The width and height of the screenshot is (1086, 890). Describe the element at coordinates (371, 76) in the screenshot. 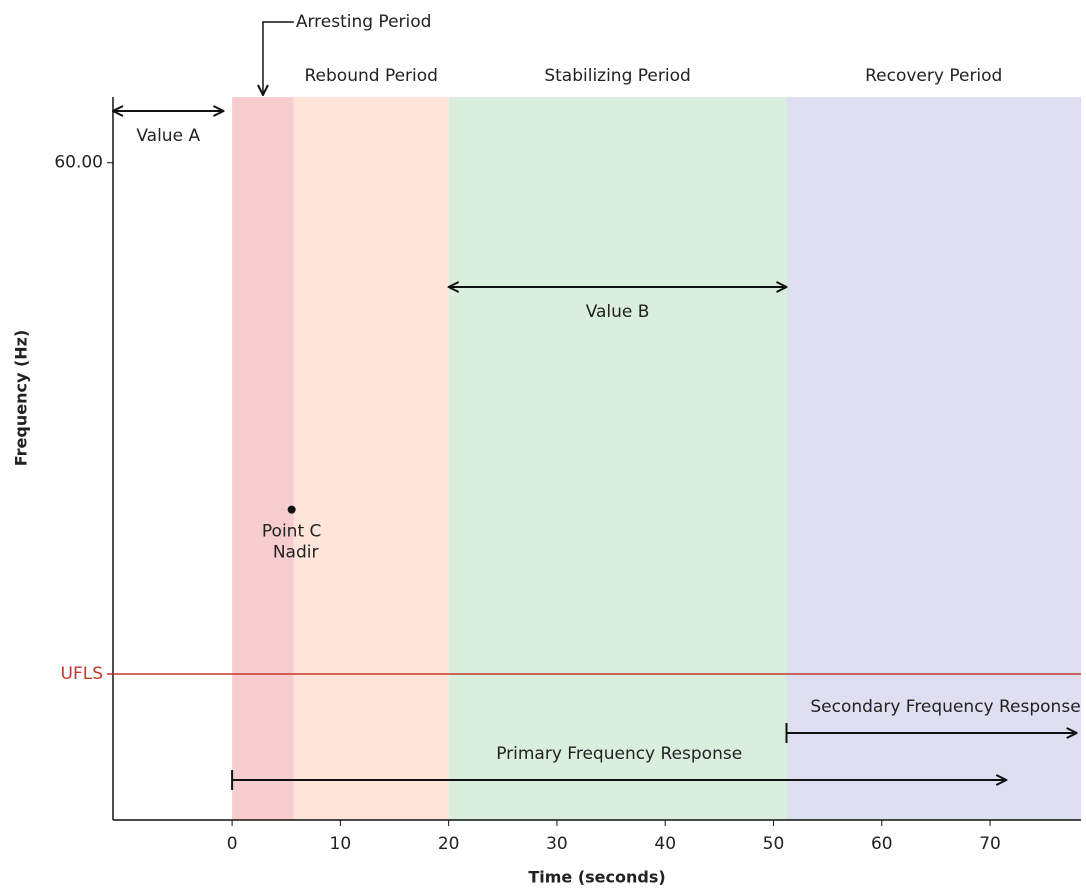

I see `region-label: Rebound Period` at that location.